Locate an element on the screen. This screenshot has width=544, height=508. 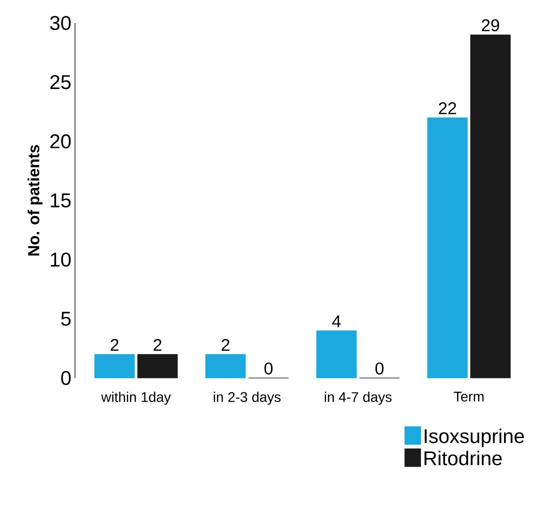
data-label: 29 is located at coordinates (491, 25).